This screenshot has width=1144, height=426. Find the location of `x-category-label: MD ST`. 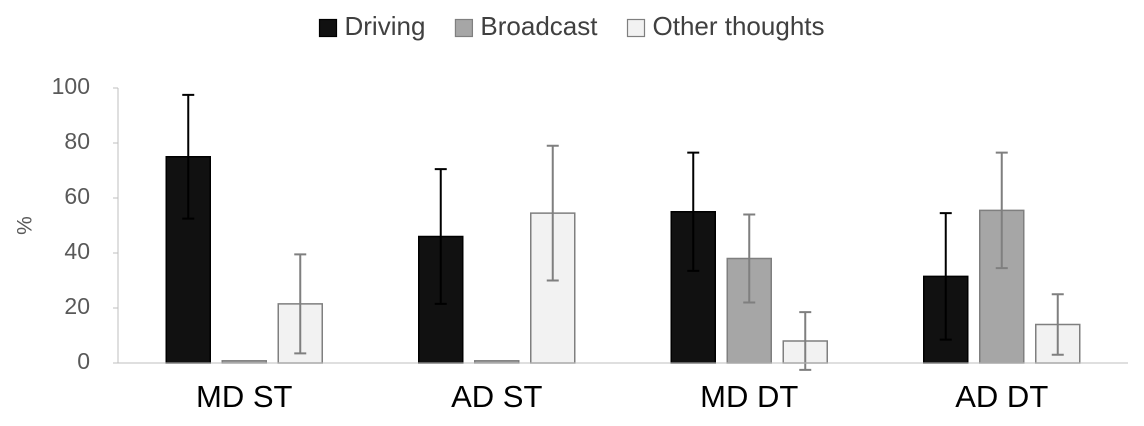

x-category-label: MD ST is located at coordinates (244, 396).